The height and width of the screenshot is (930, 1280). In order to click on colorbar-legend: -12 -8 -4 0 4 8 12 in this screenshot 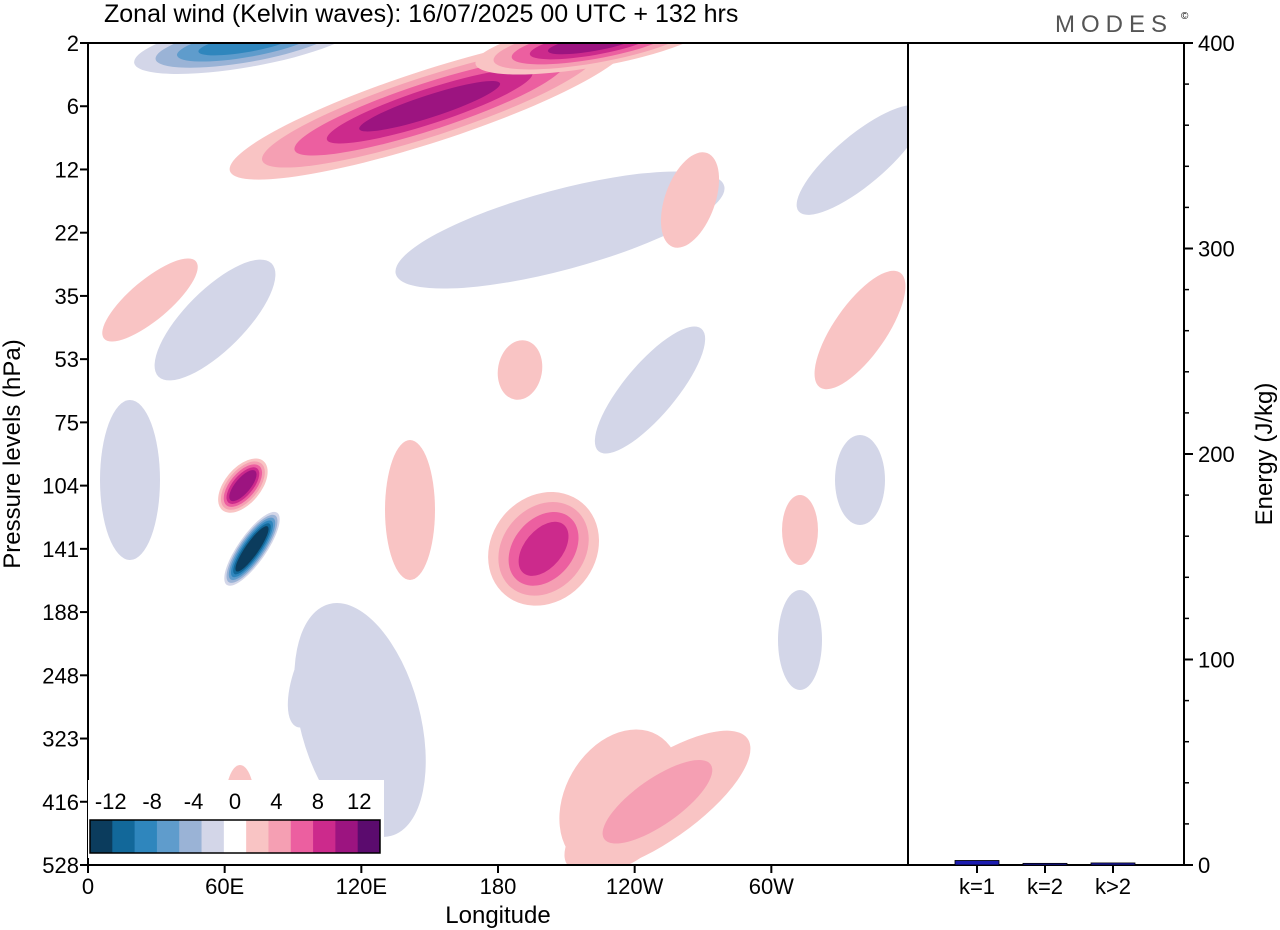, I will do `click(236, 819)`.